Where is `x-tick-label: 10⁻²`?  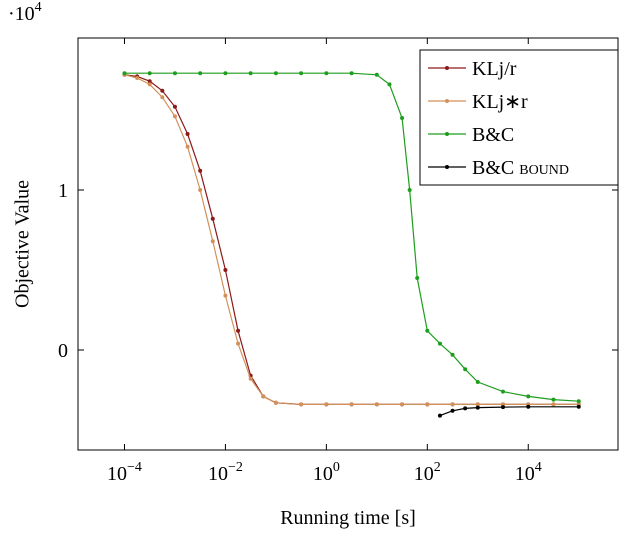
x-tick-label: 10⁻² is located at coordinates (225, 472).